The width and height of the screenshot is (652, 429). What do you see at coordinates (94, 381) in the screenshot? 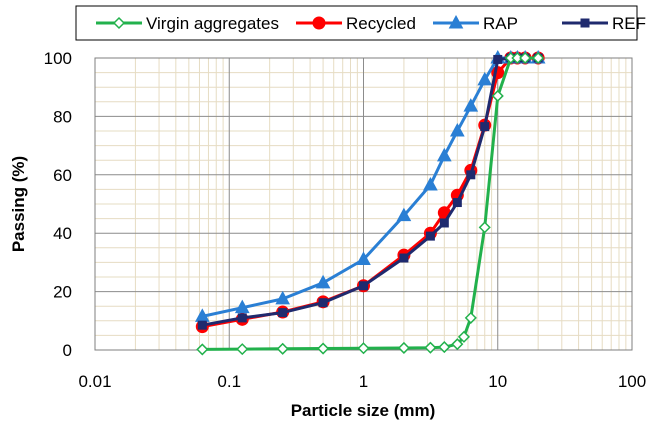
I see `x-tick-label: 0.01` at bounding box center [94, 381].